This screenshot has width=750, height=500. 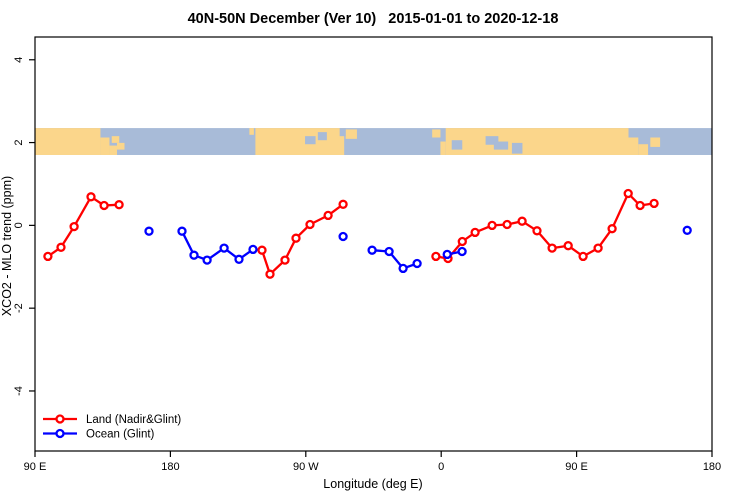 I want to click on land-series-line, so click(x=545, y=226).